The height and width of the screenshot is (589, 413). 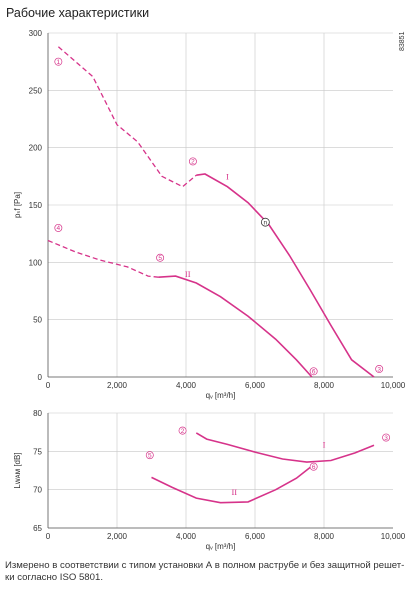 What do you see at coordinates (393, 536) in the screenshot?
I see `noise-x-tick-label: 10,000` at bounding box center [393, 536].